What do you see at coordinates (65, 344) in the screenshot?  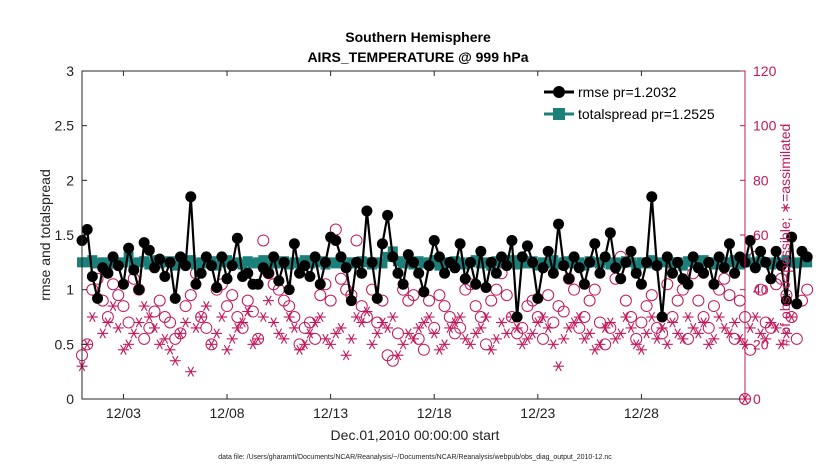 I see `y-left-tick-label: 0.5` at bounding box center [65, 344].